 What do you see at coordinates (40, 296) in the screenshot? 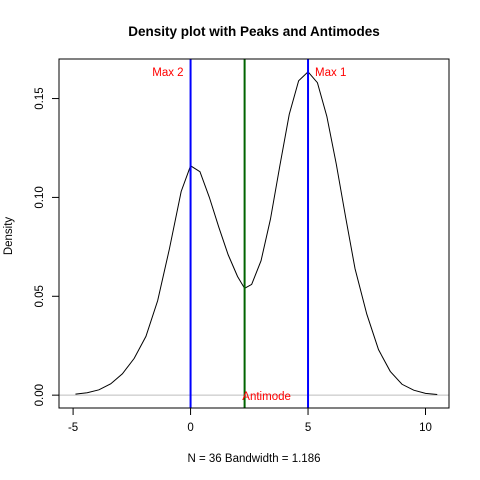
I see `y-tick-label: 0.05` at bounding box center [40, 296].